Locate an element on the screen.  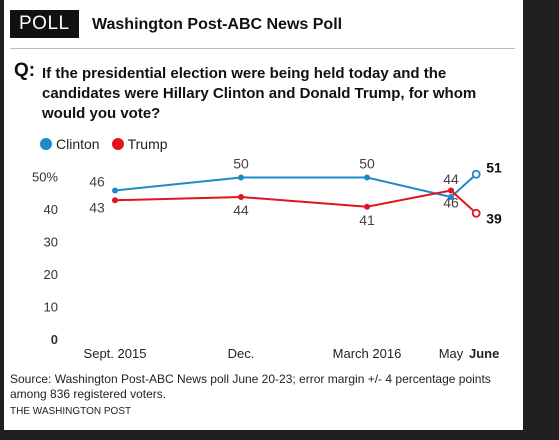
data-label-trump: 39 is located at coordinates (494, 218).